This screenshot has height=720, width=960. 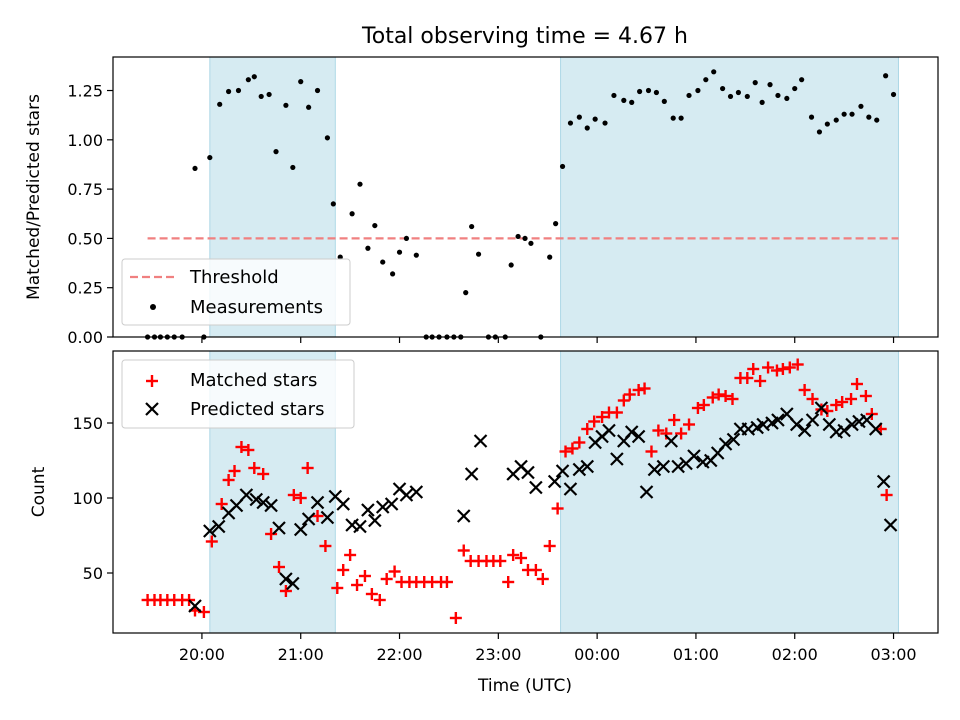 I want to click on ratio-y-axis-label: Matched/Predicted stars, so click(x=34, y=197).